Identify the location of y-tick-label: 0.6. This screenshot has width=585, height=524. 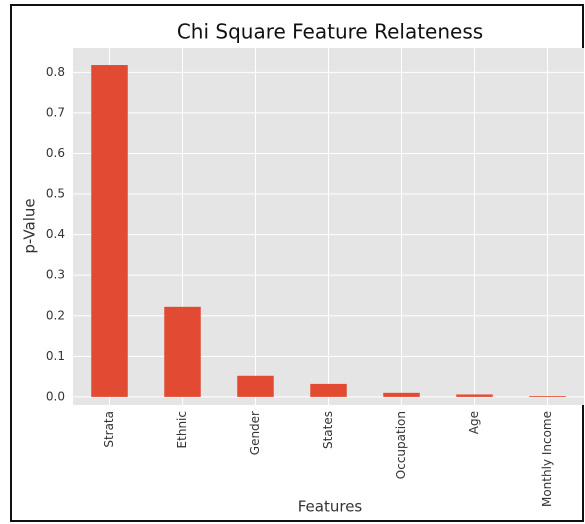
(55, 153).